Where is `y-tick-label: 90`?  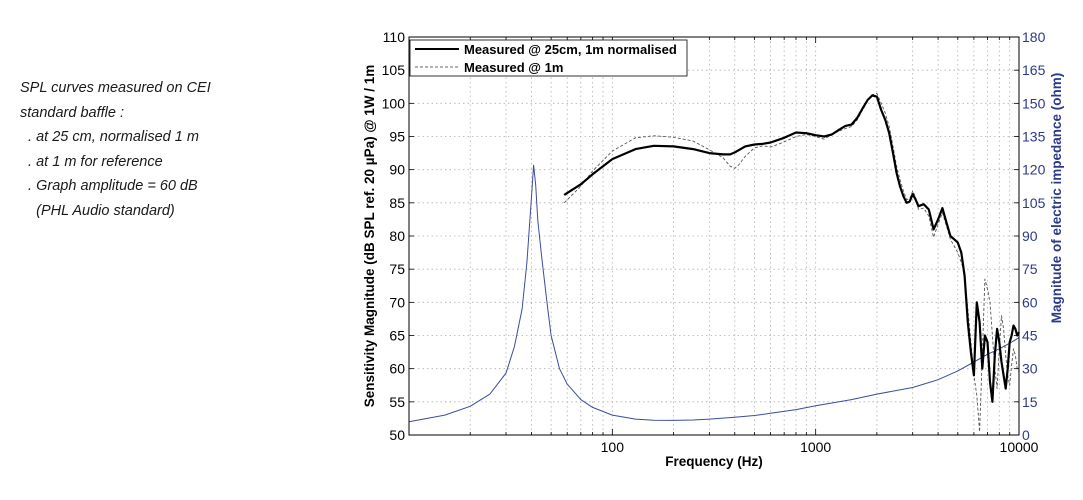
y-tick-label: 90 is located at coordinates (397, 170).